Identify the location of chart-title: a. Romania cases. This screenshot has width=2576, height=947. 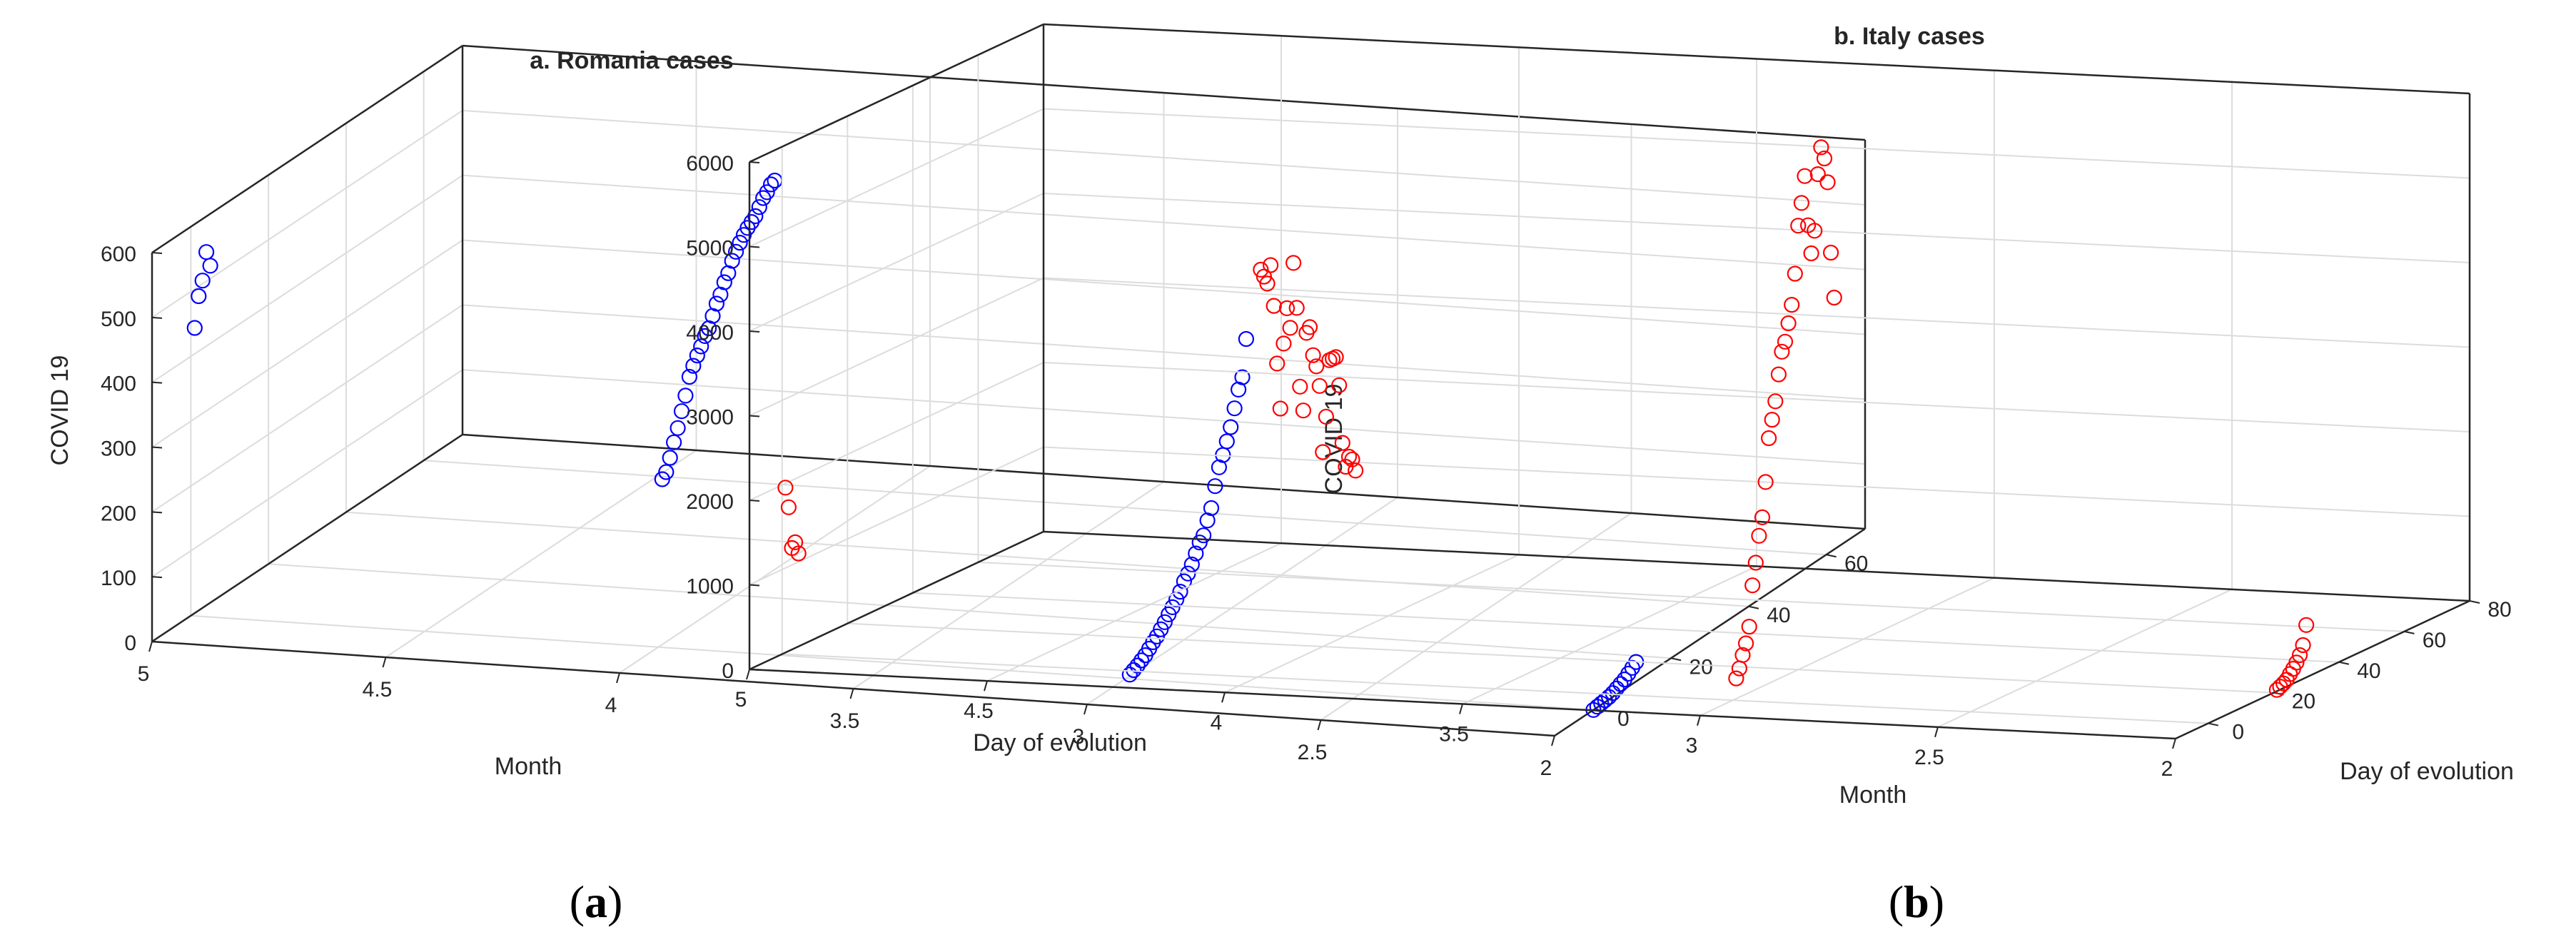
(631, 61).